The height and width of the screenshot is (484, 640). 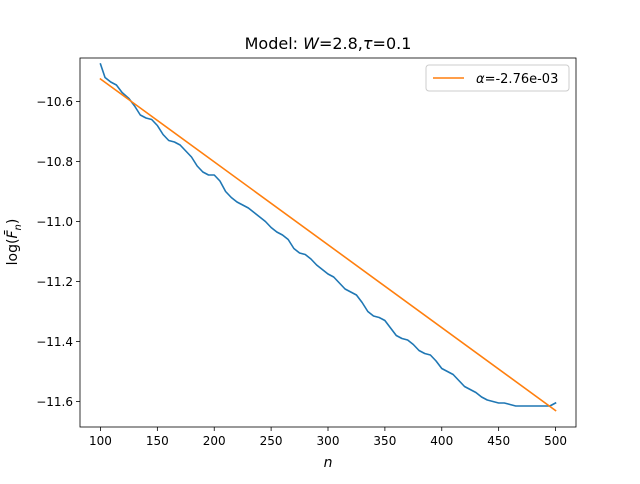 What do you see at coordinates (441, 441) in the screenshot?
I see `x-tick-label: 400` at bounding box center [441, 441].